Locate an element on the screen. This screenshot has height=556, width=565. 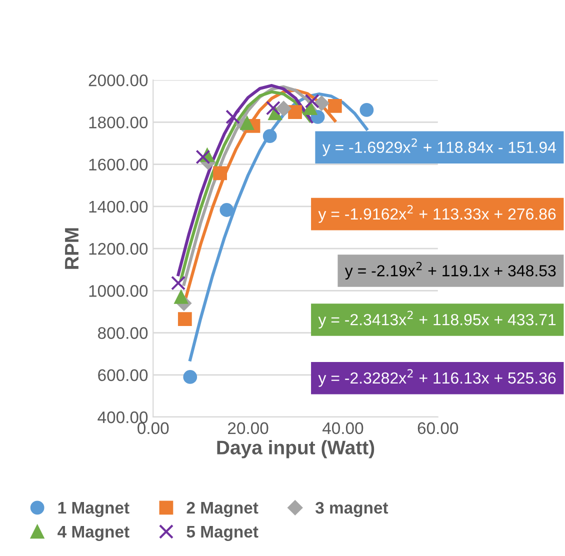
legend-label: 4 Magnet is located at coordinates (94, 533).